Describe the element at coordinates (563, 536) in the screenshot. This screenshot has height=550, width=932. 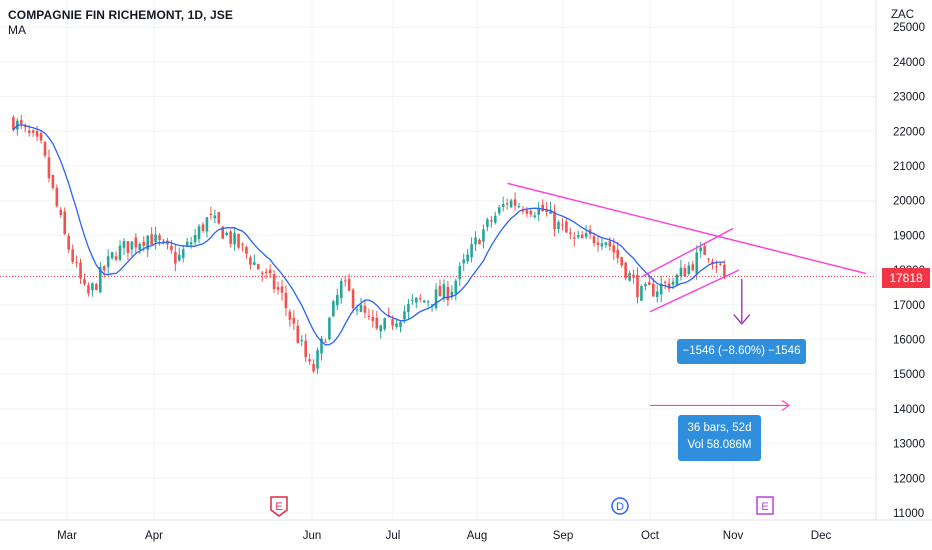
I see `x-tick-label: Sep` at that location.